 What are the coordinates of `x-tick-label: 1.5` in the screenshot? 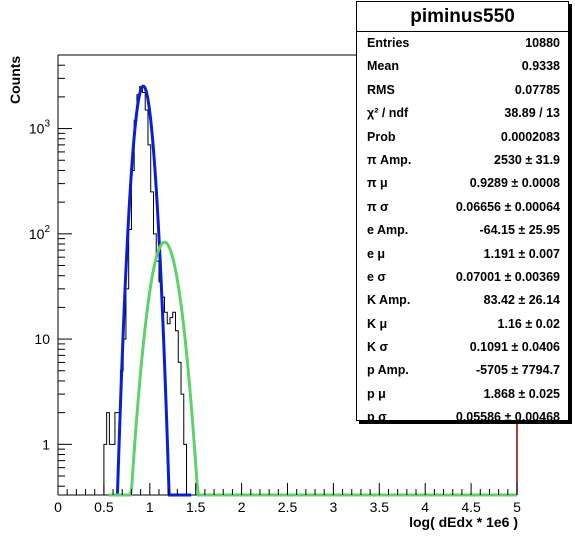 It's located at (196, 507).